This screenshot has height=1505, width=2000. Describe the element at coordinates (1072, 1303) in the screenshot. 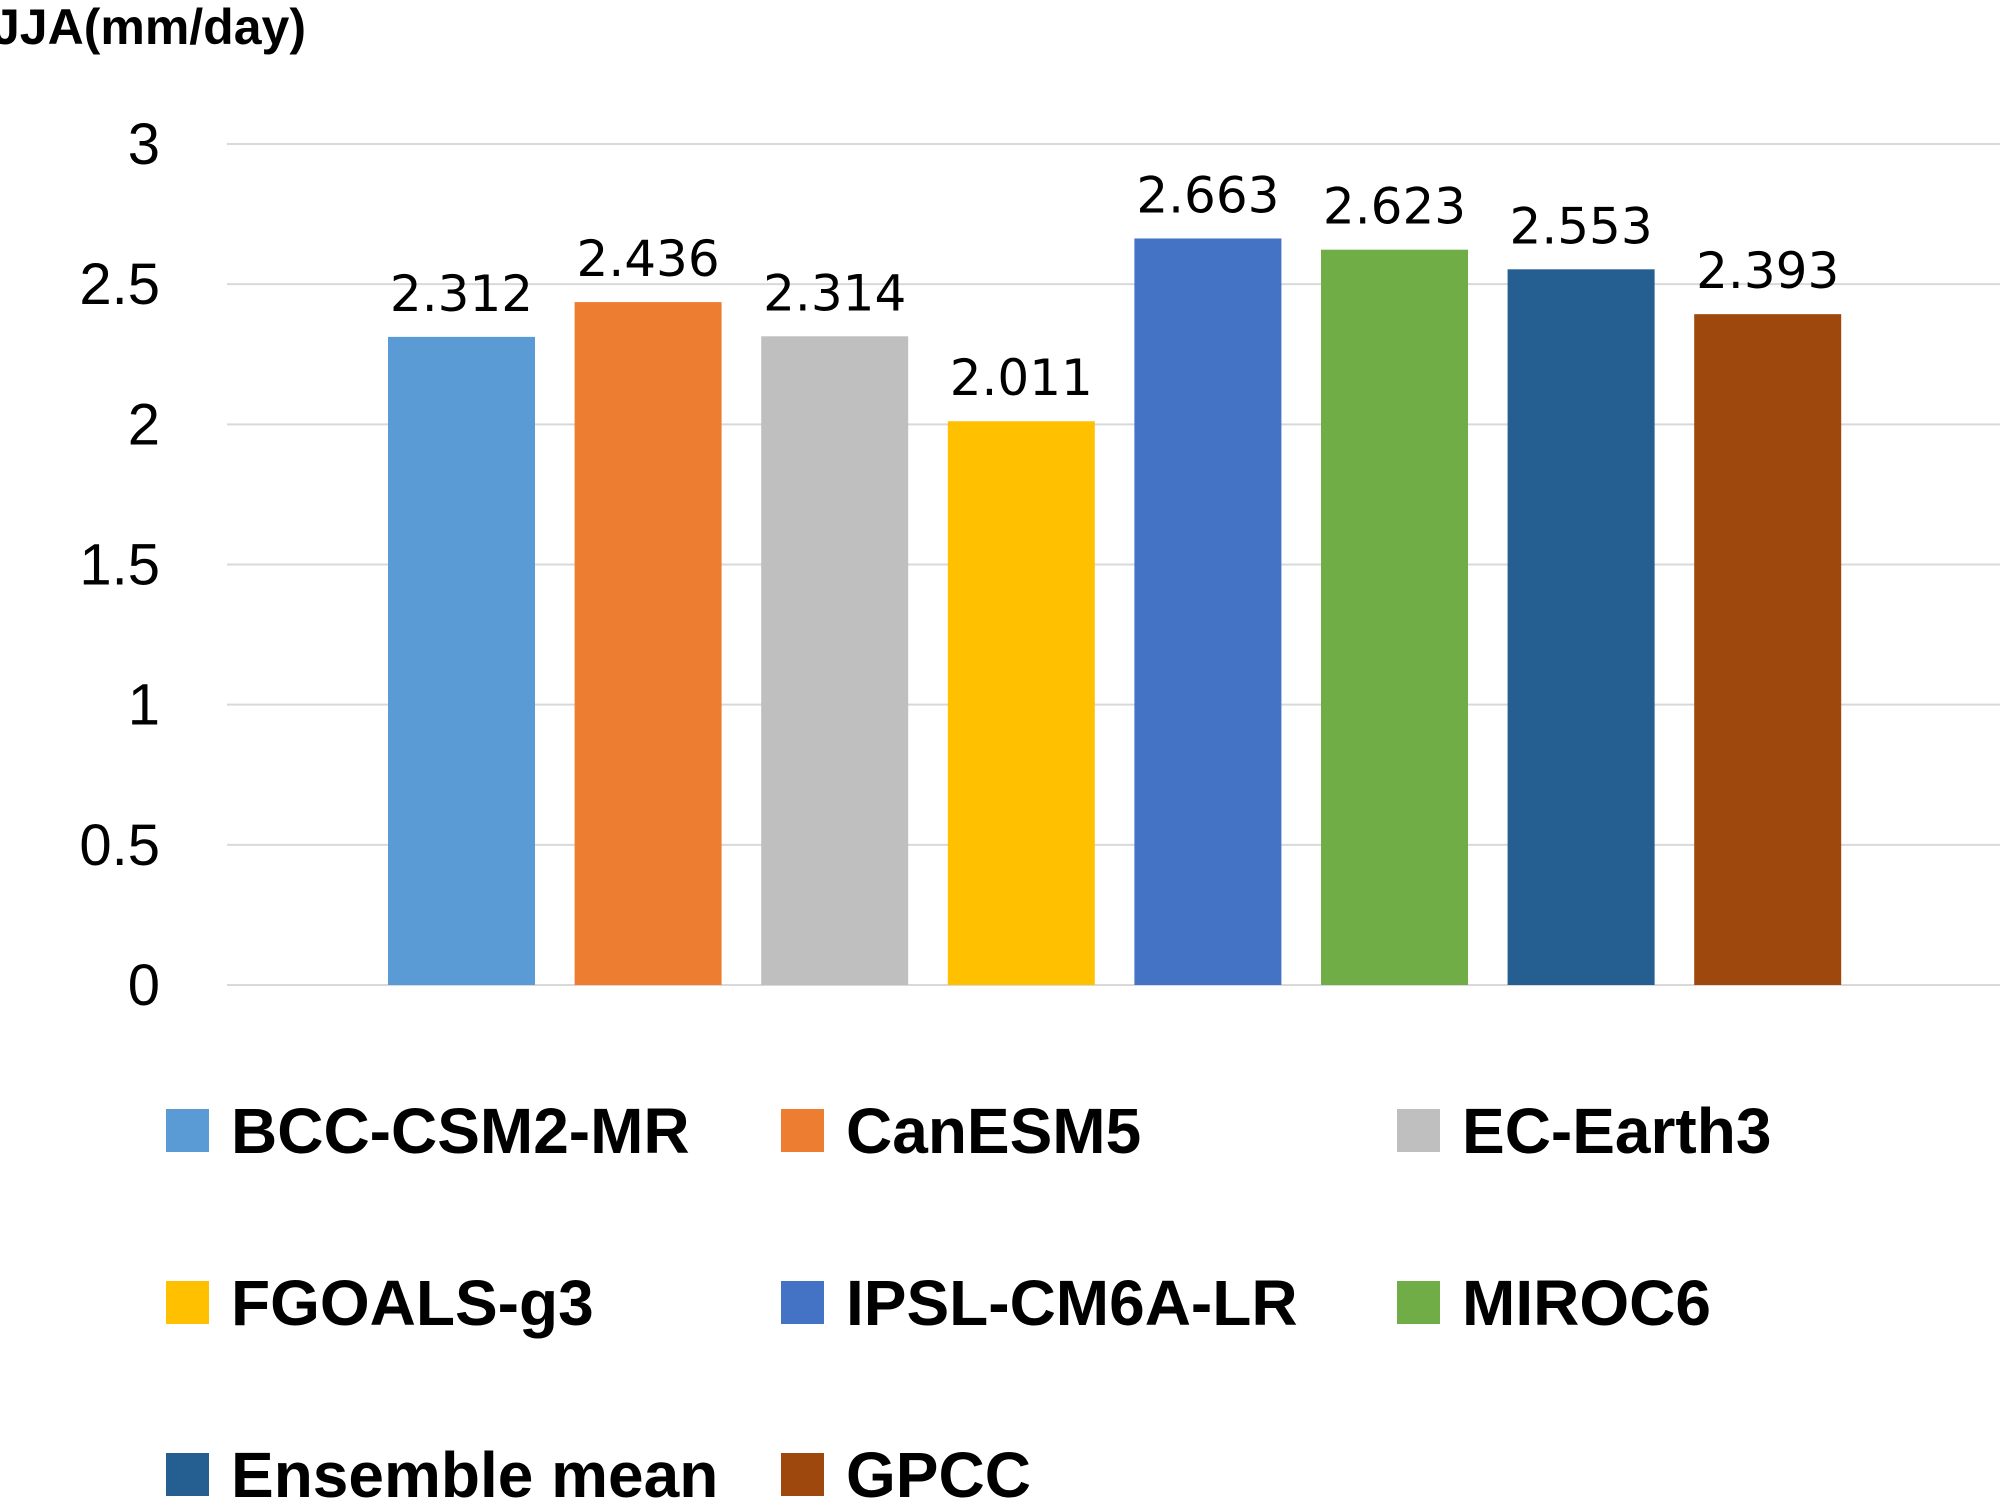

I see `legend-label: IPSL-CM6A-LR` at that location.